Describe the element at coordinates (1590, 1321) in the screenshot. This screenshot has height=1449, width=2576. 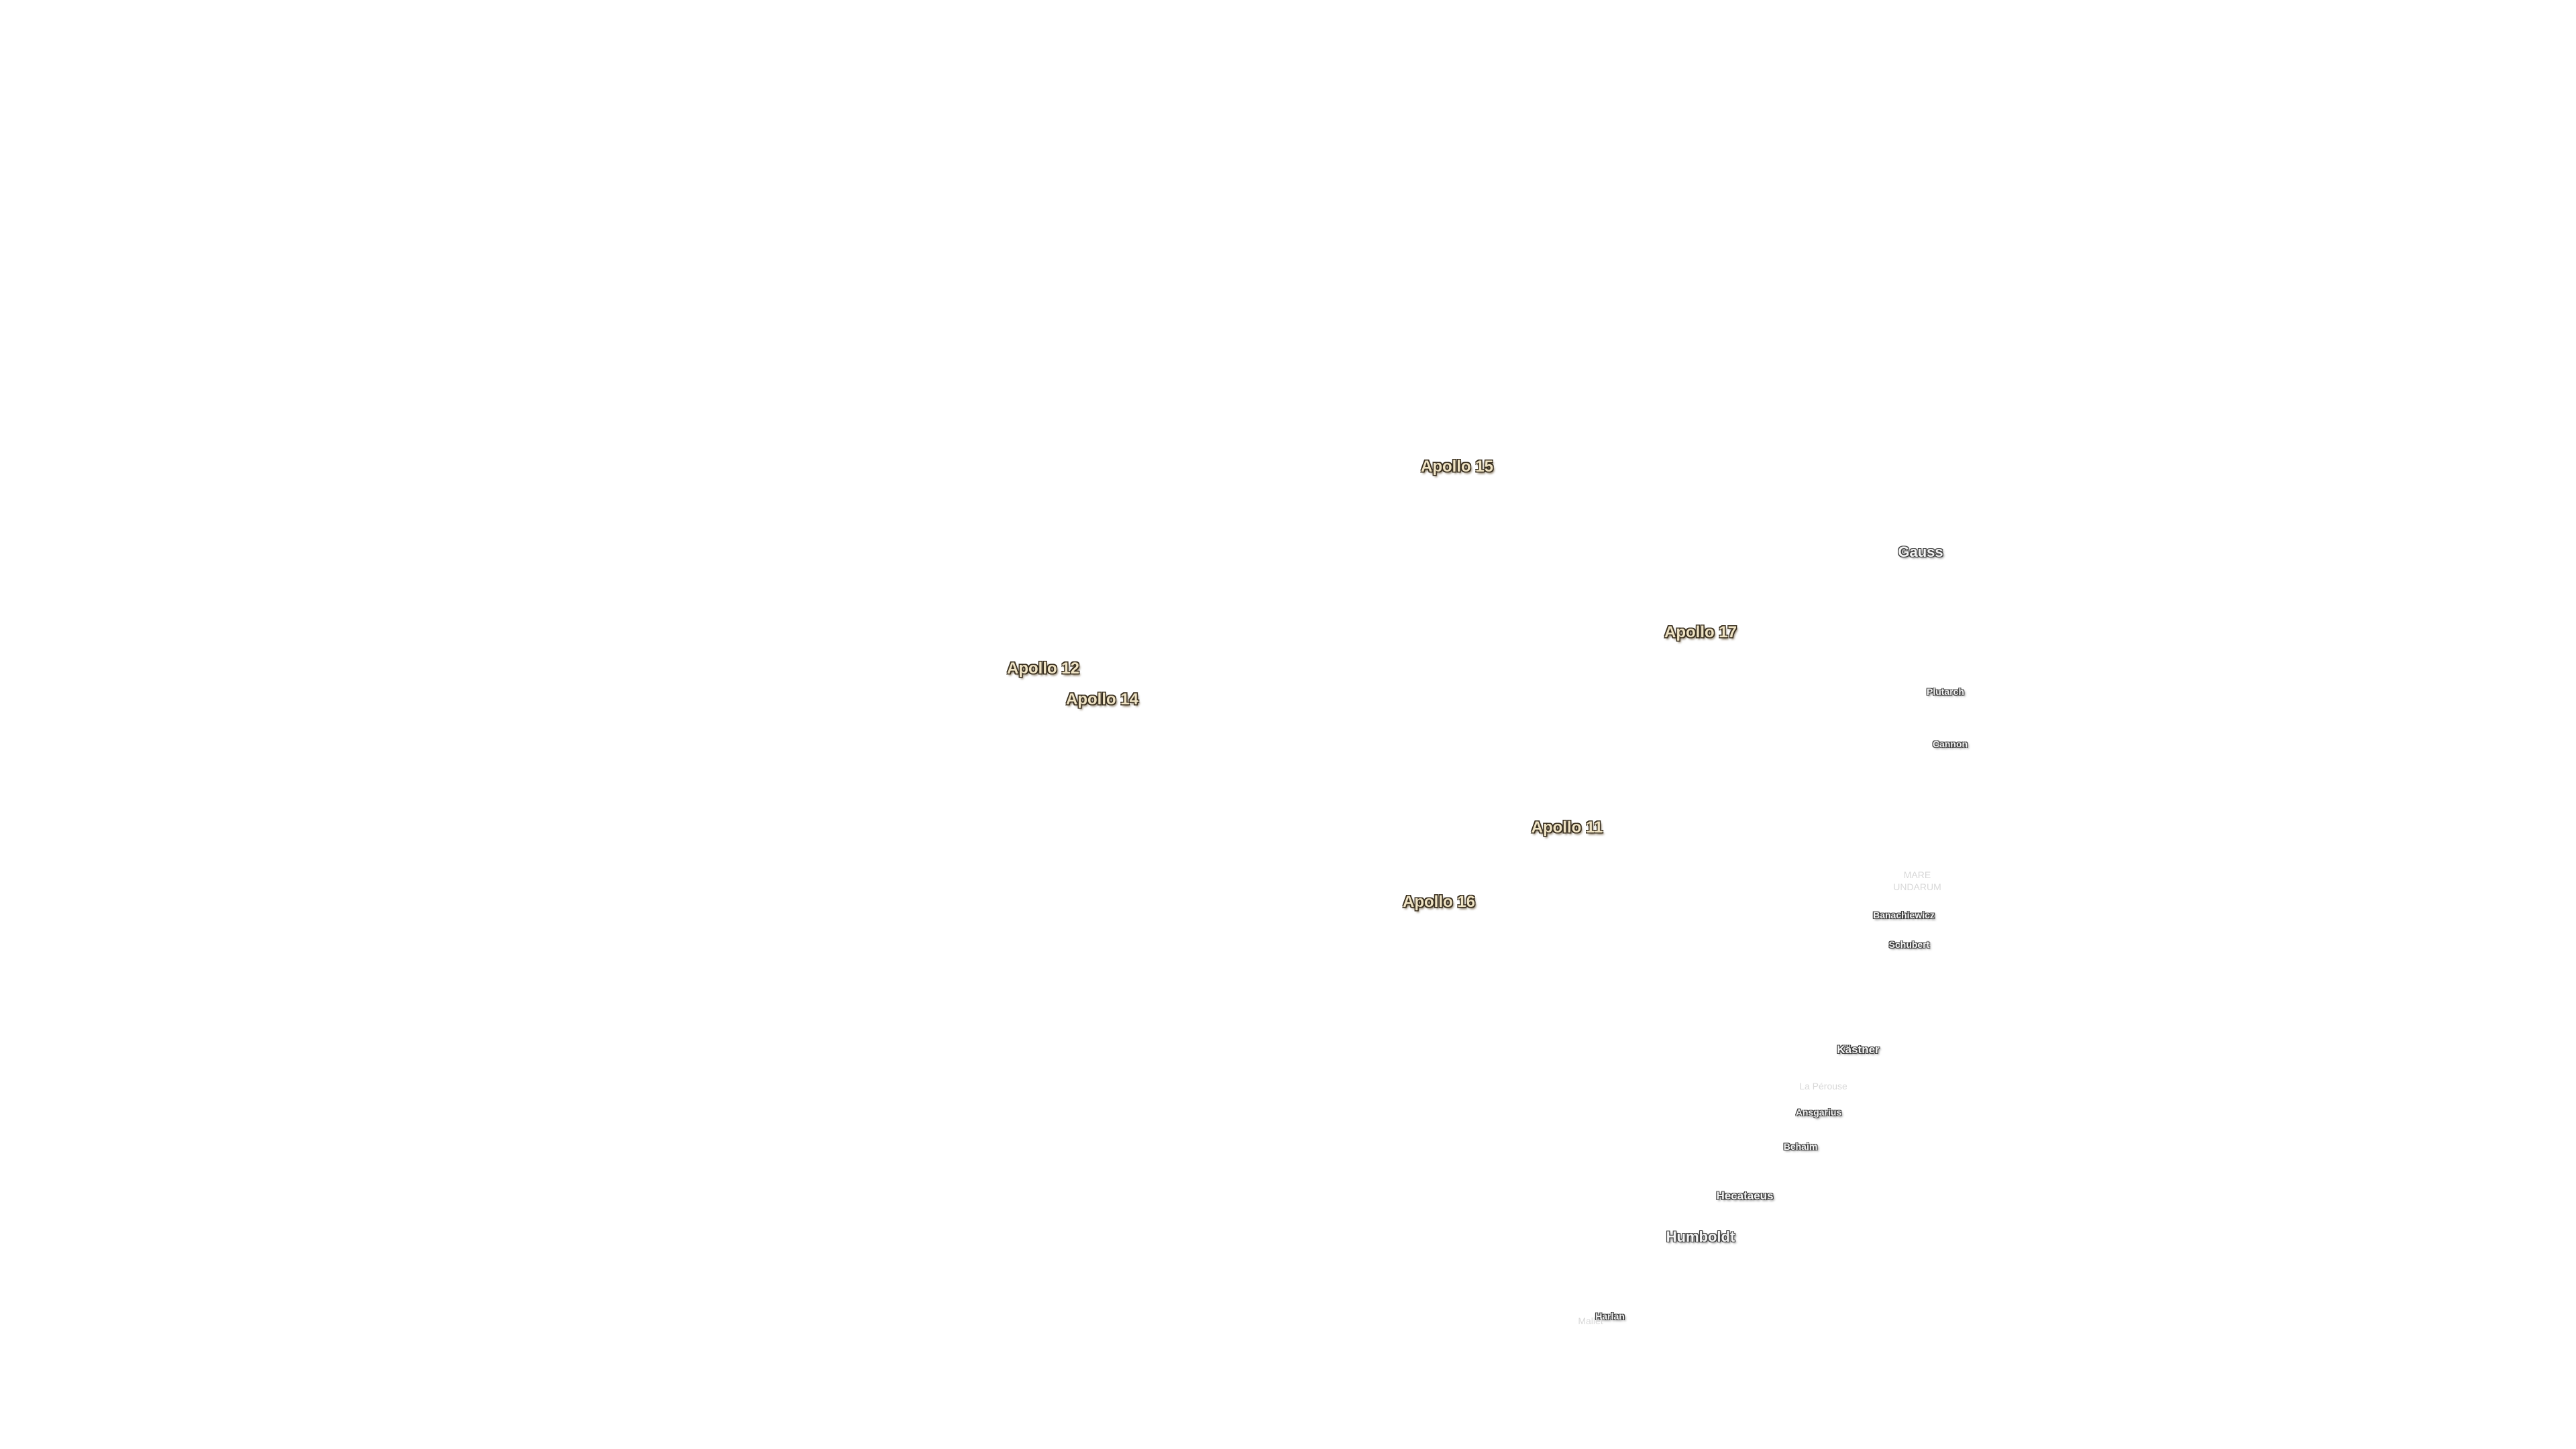
I see `crater-label-faint: Mallet` at that location.